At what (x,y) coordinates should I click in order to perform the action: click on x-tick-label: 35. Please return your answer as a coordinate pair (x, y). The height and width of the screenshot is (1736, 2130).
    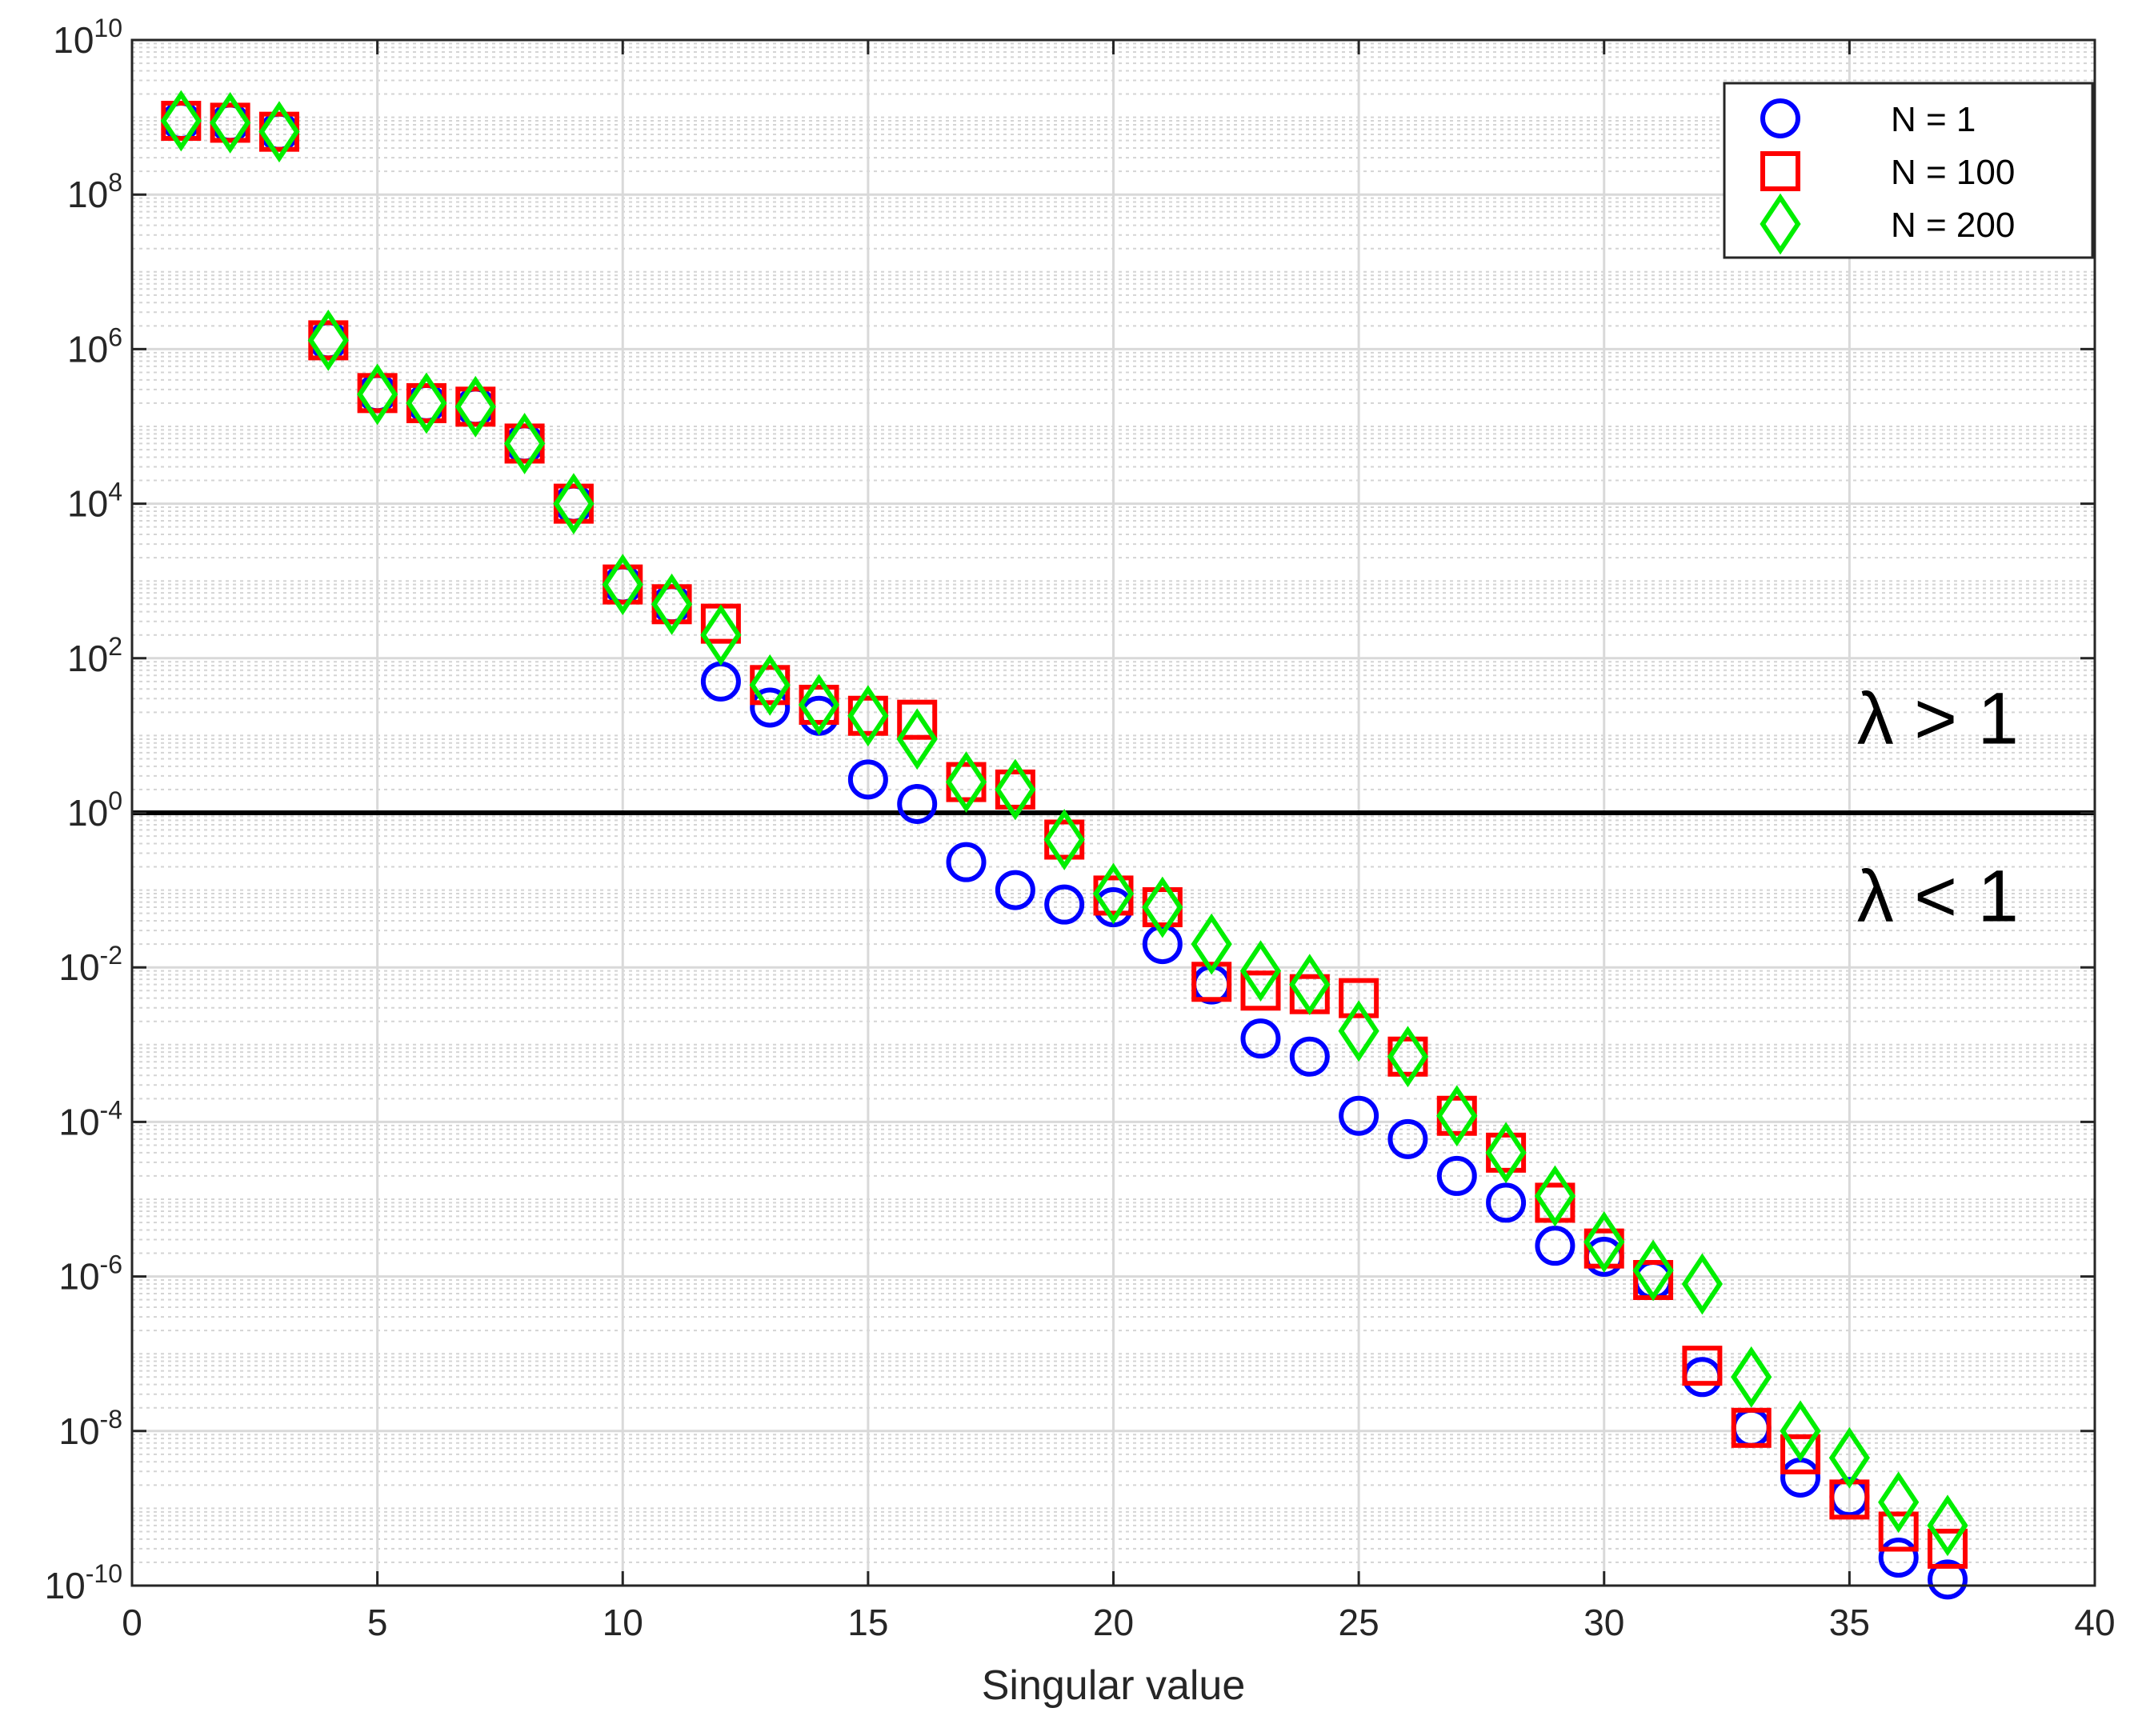
    Looking at the image, I should click on (1849, 1622).